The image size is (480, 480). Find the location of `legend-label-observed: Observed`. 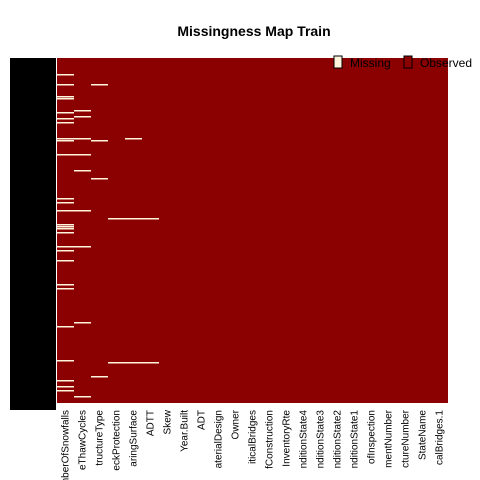

legend-label-observed: Observed is located at coordinates (446, 63).